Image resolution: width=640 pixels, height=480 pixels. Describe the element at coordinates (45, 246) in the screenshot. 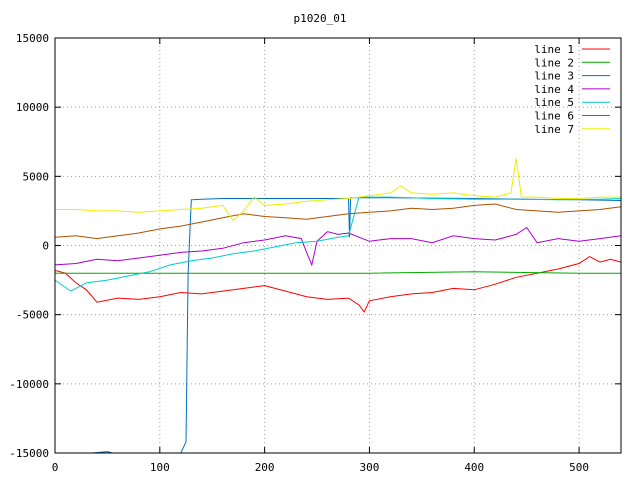

I see `y-tick-label: 0` at that location.